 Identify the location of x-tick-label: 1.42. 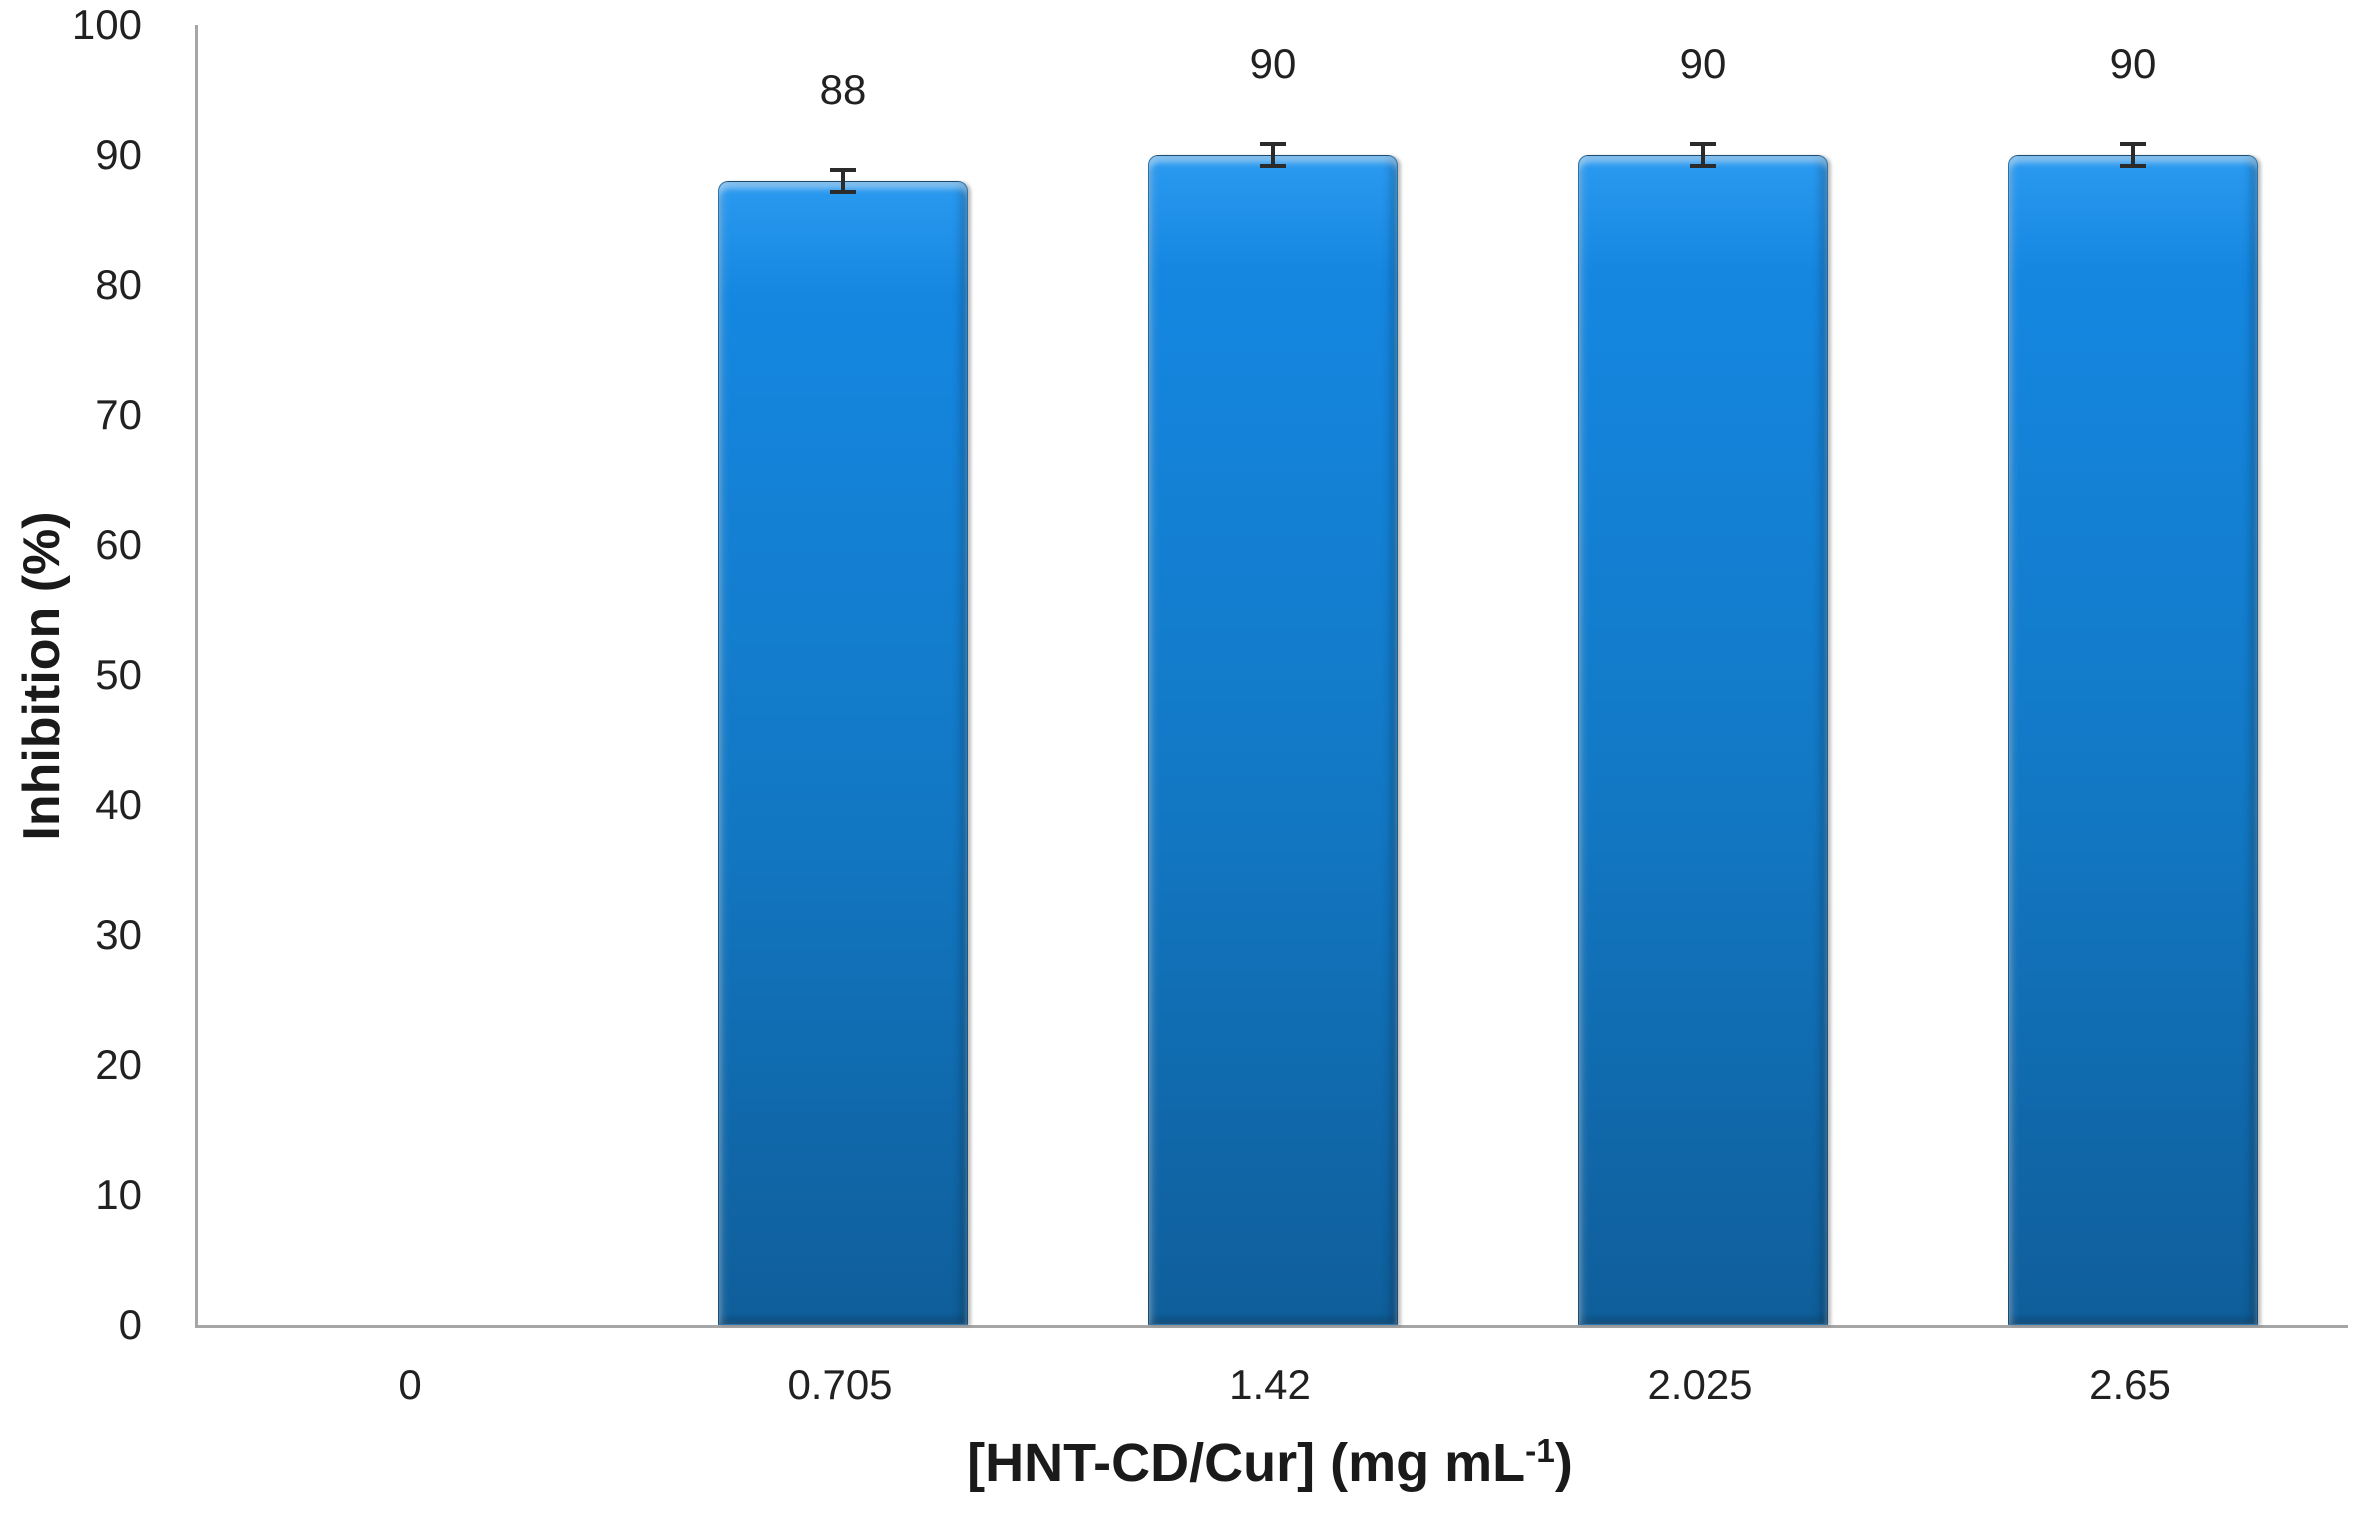
(1270, 1384).